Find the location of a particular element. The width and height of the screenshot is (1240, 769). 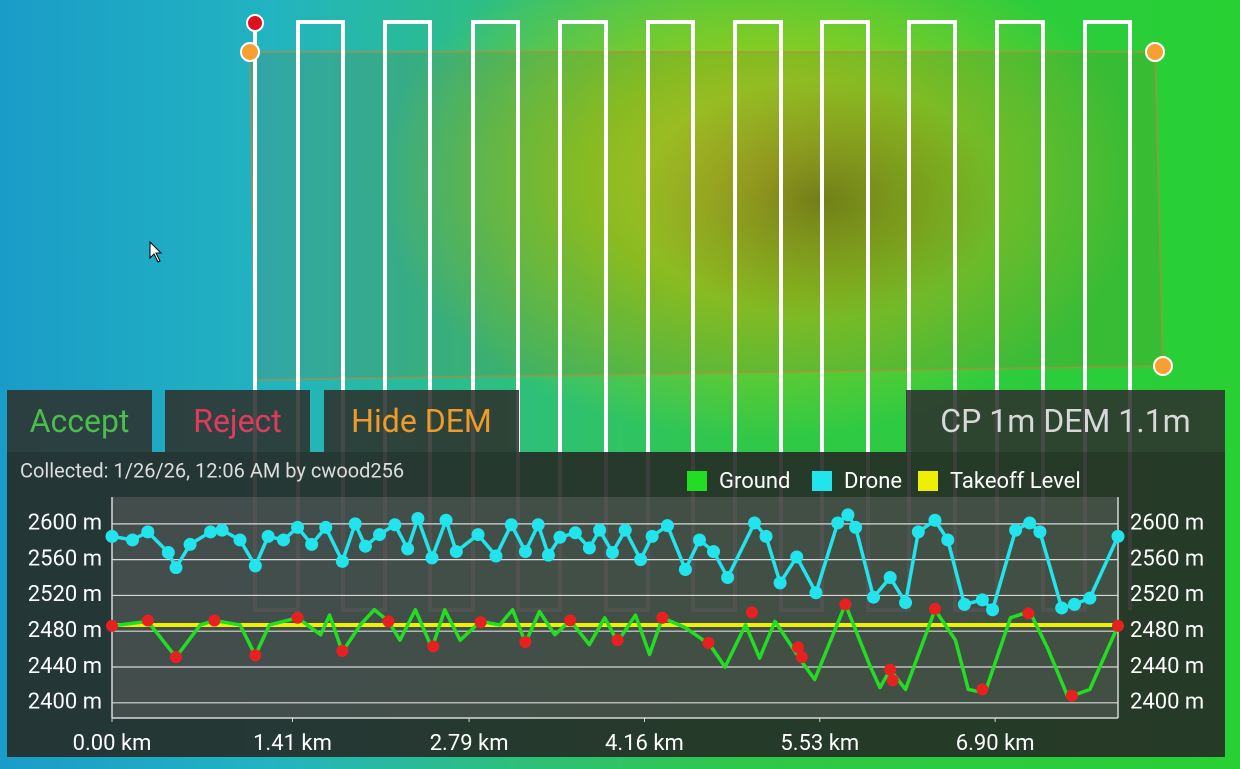

hide-dem-button: Hide DEM is located at coordinates (421, 421).